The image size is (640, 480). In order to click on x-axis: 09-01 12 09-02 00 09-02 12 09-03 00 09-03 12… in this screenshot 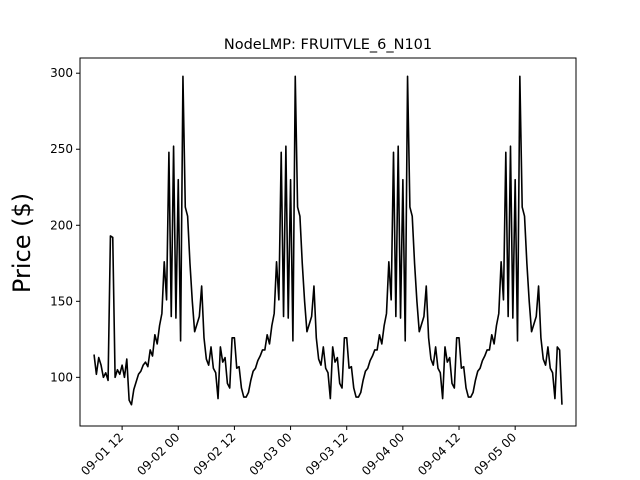, I will do `click(298, 452)`.